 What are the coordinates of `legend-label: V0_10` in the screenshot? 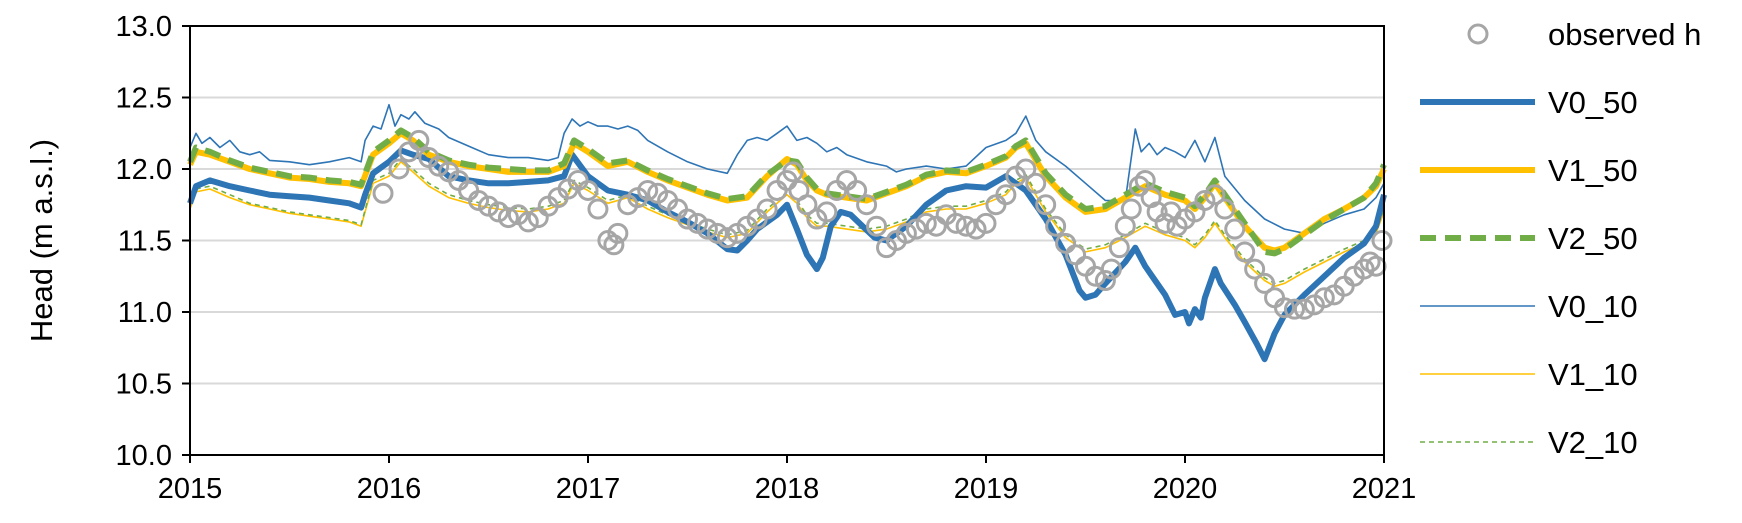 It's located at (1593, 306).